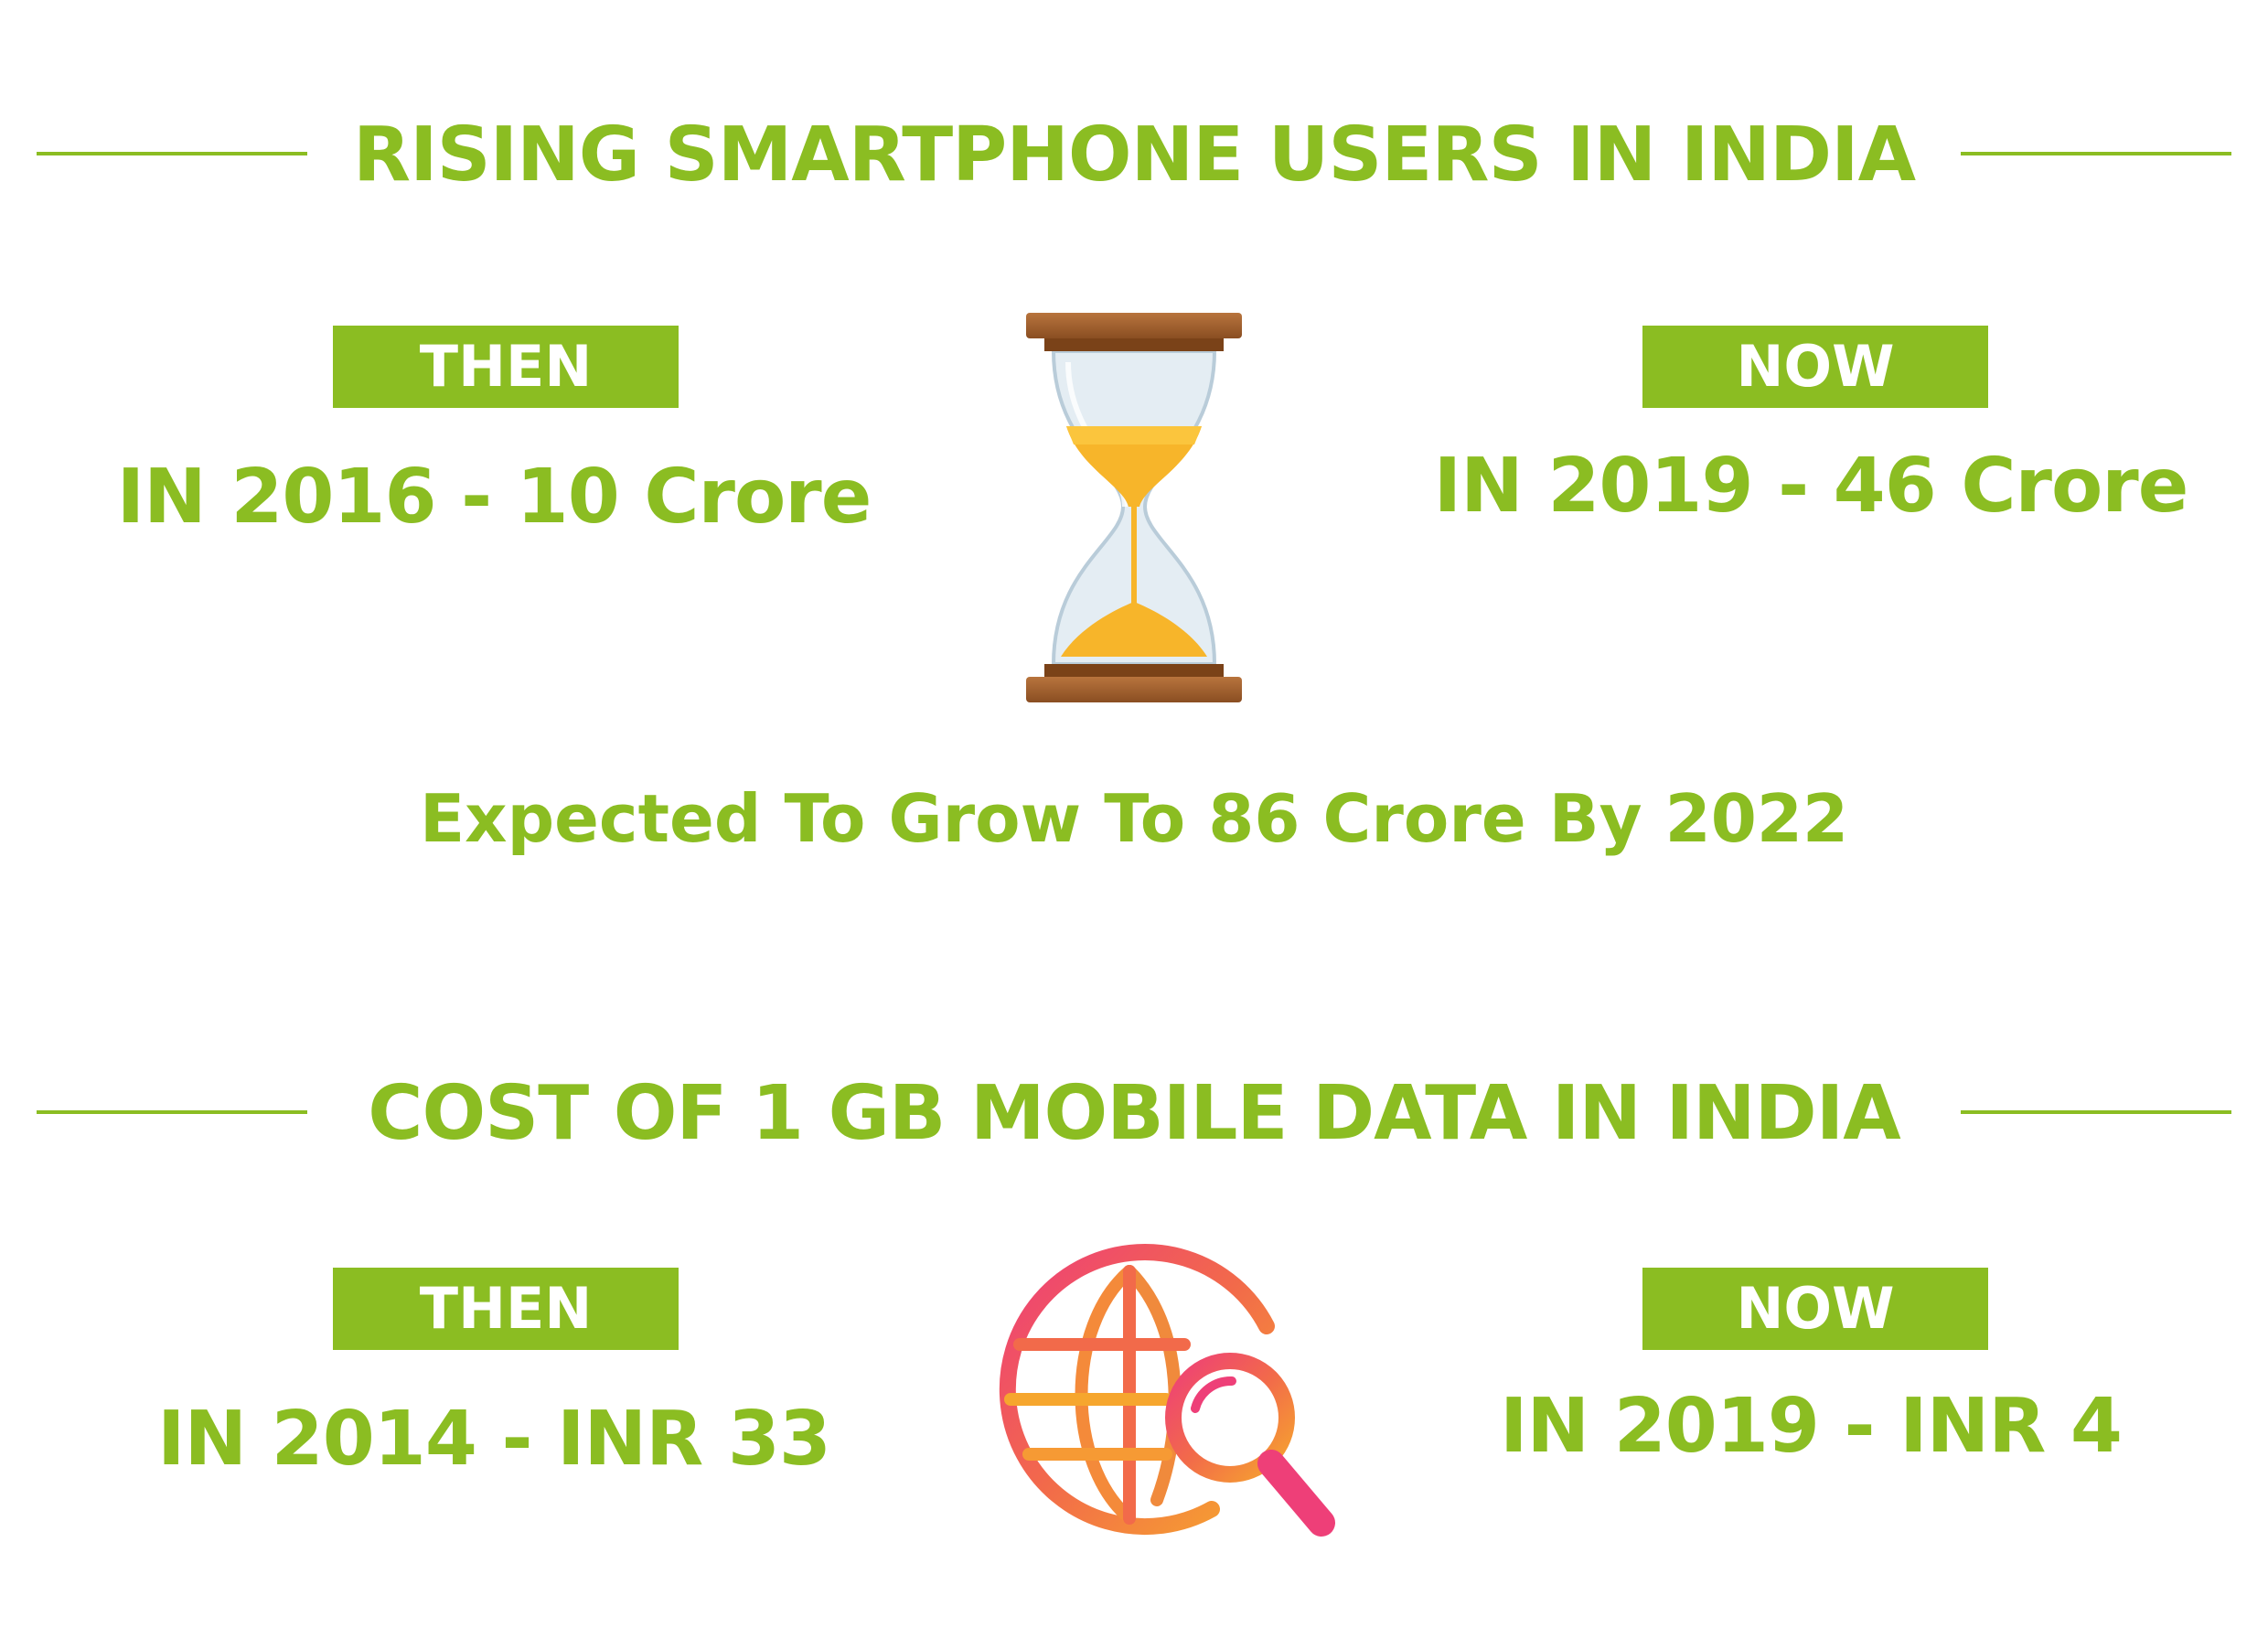 The width and height of the screenshot is (2268, 1628). I want to click on hourglass-icon, so click(1134, 508).